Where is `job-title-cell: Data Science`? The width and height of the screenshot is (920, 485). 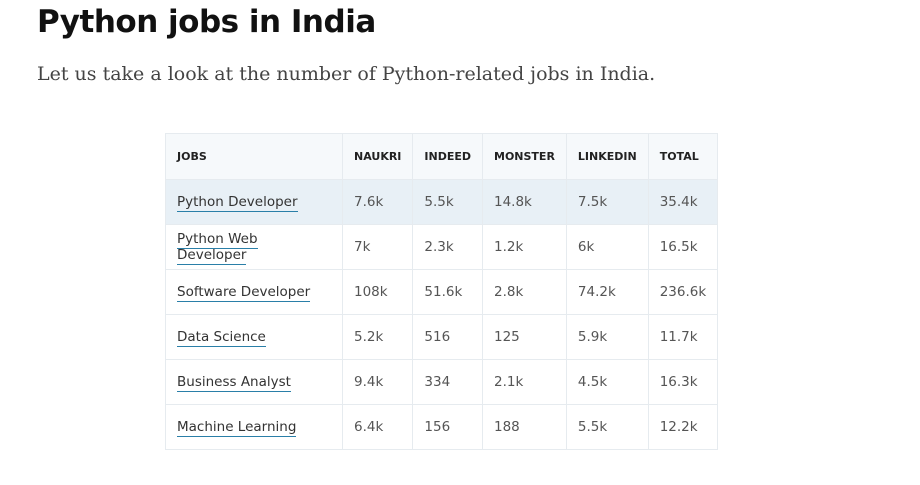
job-title-cell: Data Science is located at coordinates (254, 337).